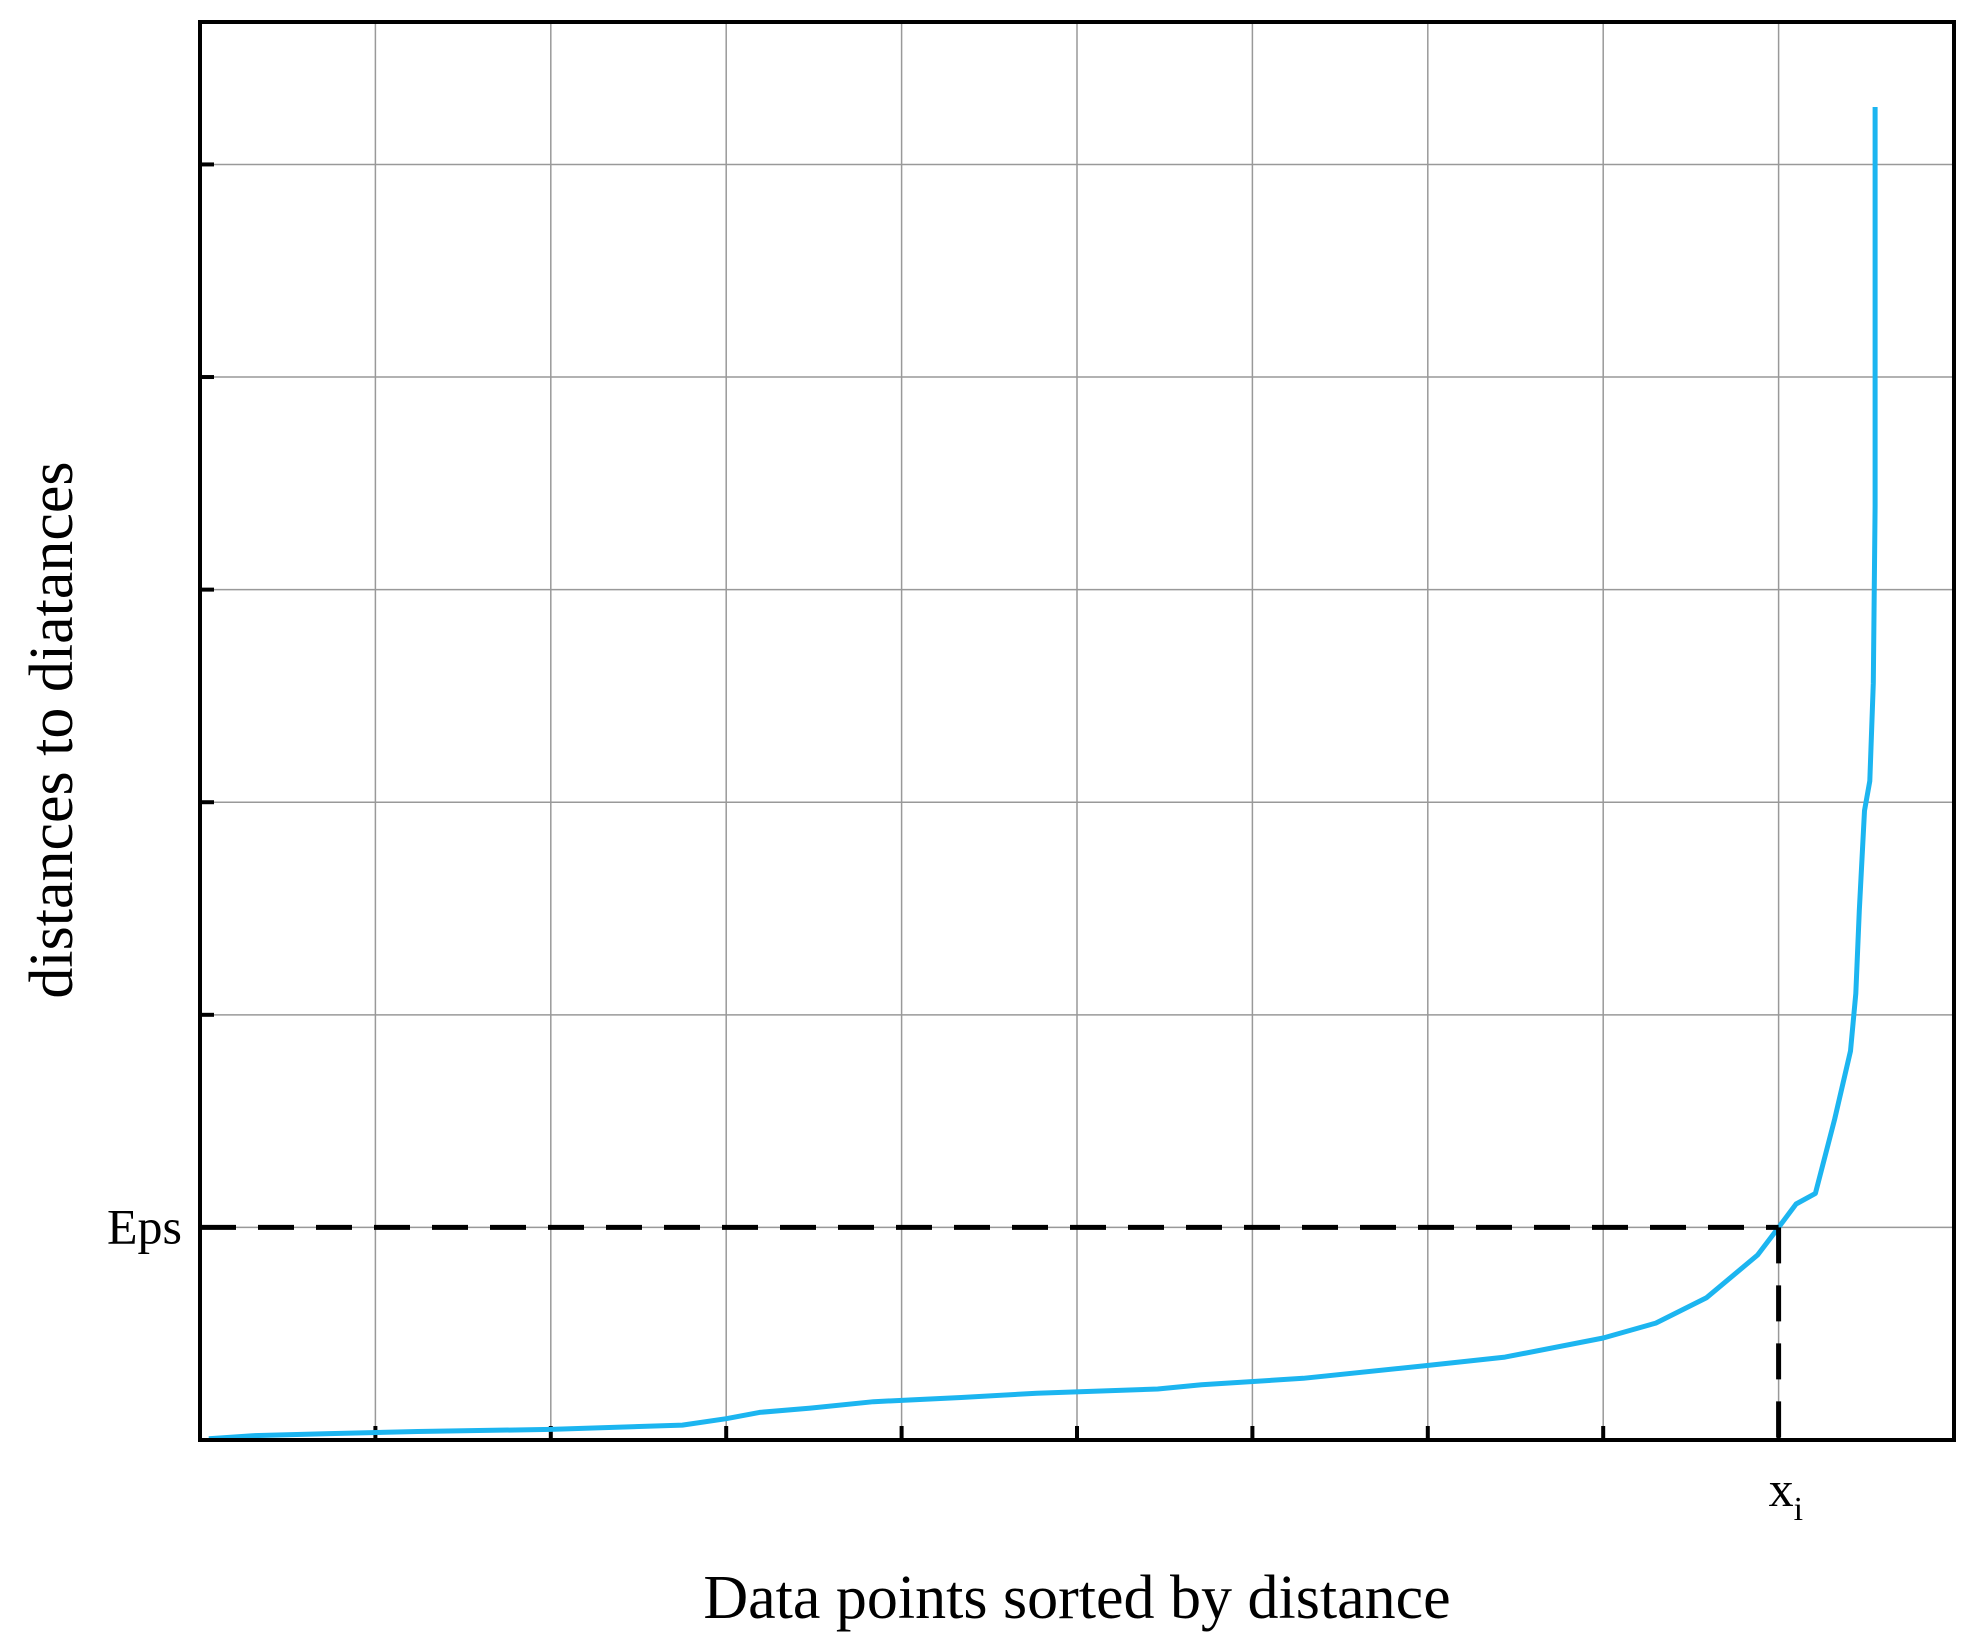  Describe the element at coordinates (1076, 1598) in the screenshot. I see `x-axis-title: Data points sorted by distance` at that location.